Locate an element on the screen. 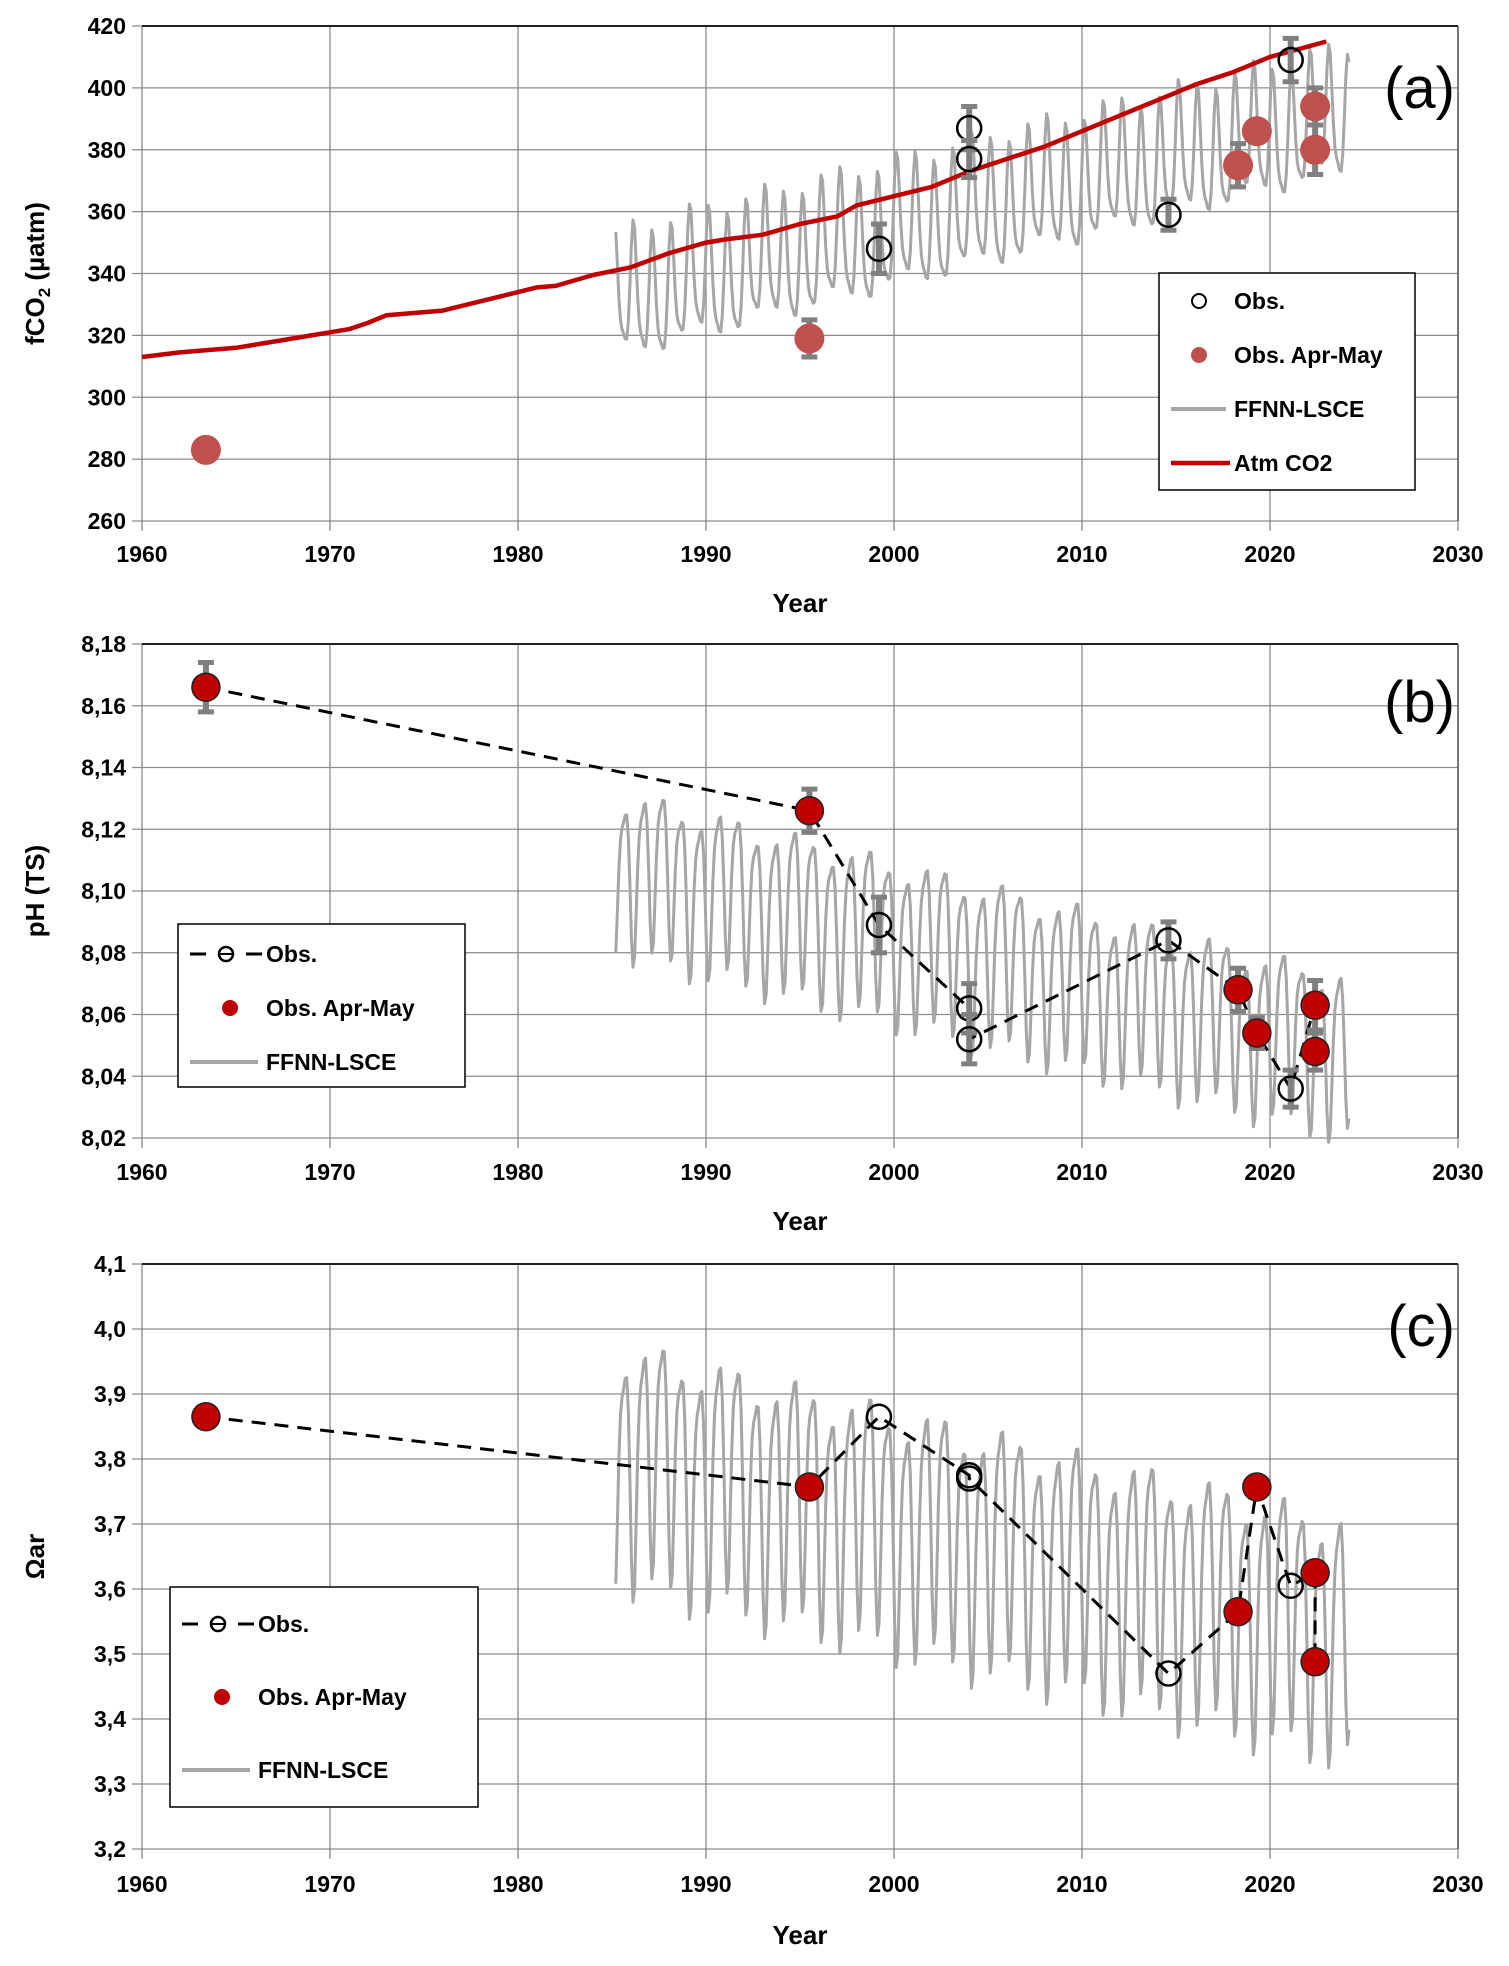  y-axis-title: pH (TS) is located at coordinates (35, 891).